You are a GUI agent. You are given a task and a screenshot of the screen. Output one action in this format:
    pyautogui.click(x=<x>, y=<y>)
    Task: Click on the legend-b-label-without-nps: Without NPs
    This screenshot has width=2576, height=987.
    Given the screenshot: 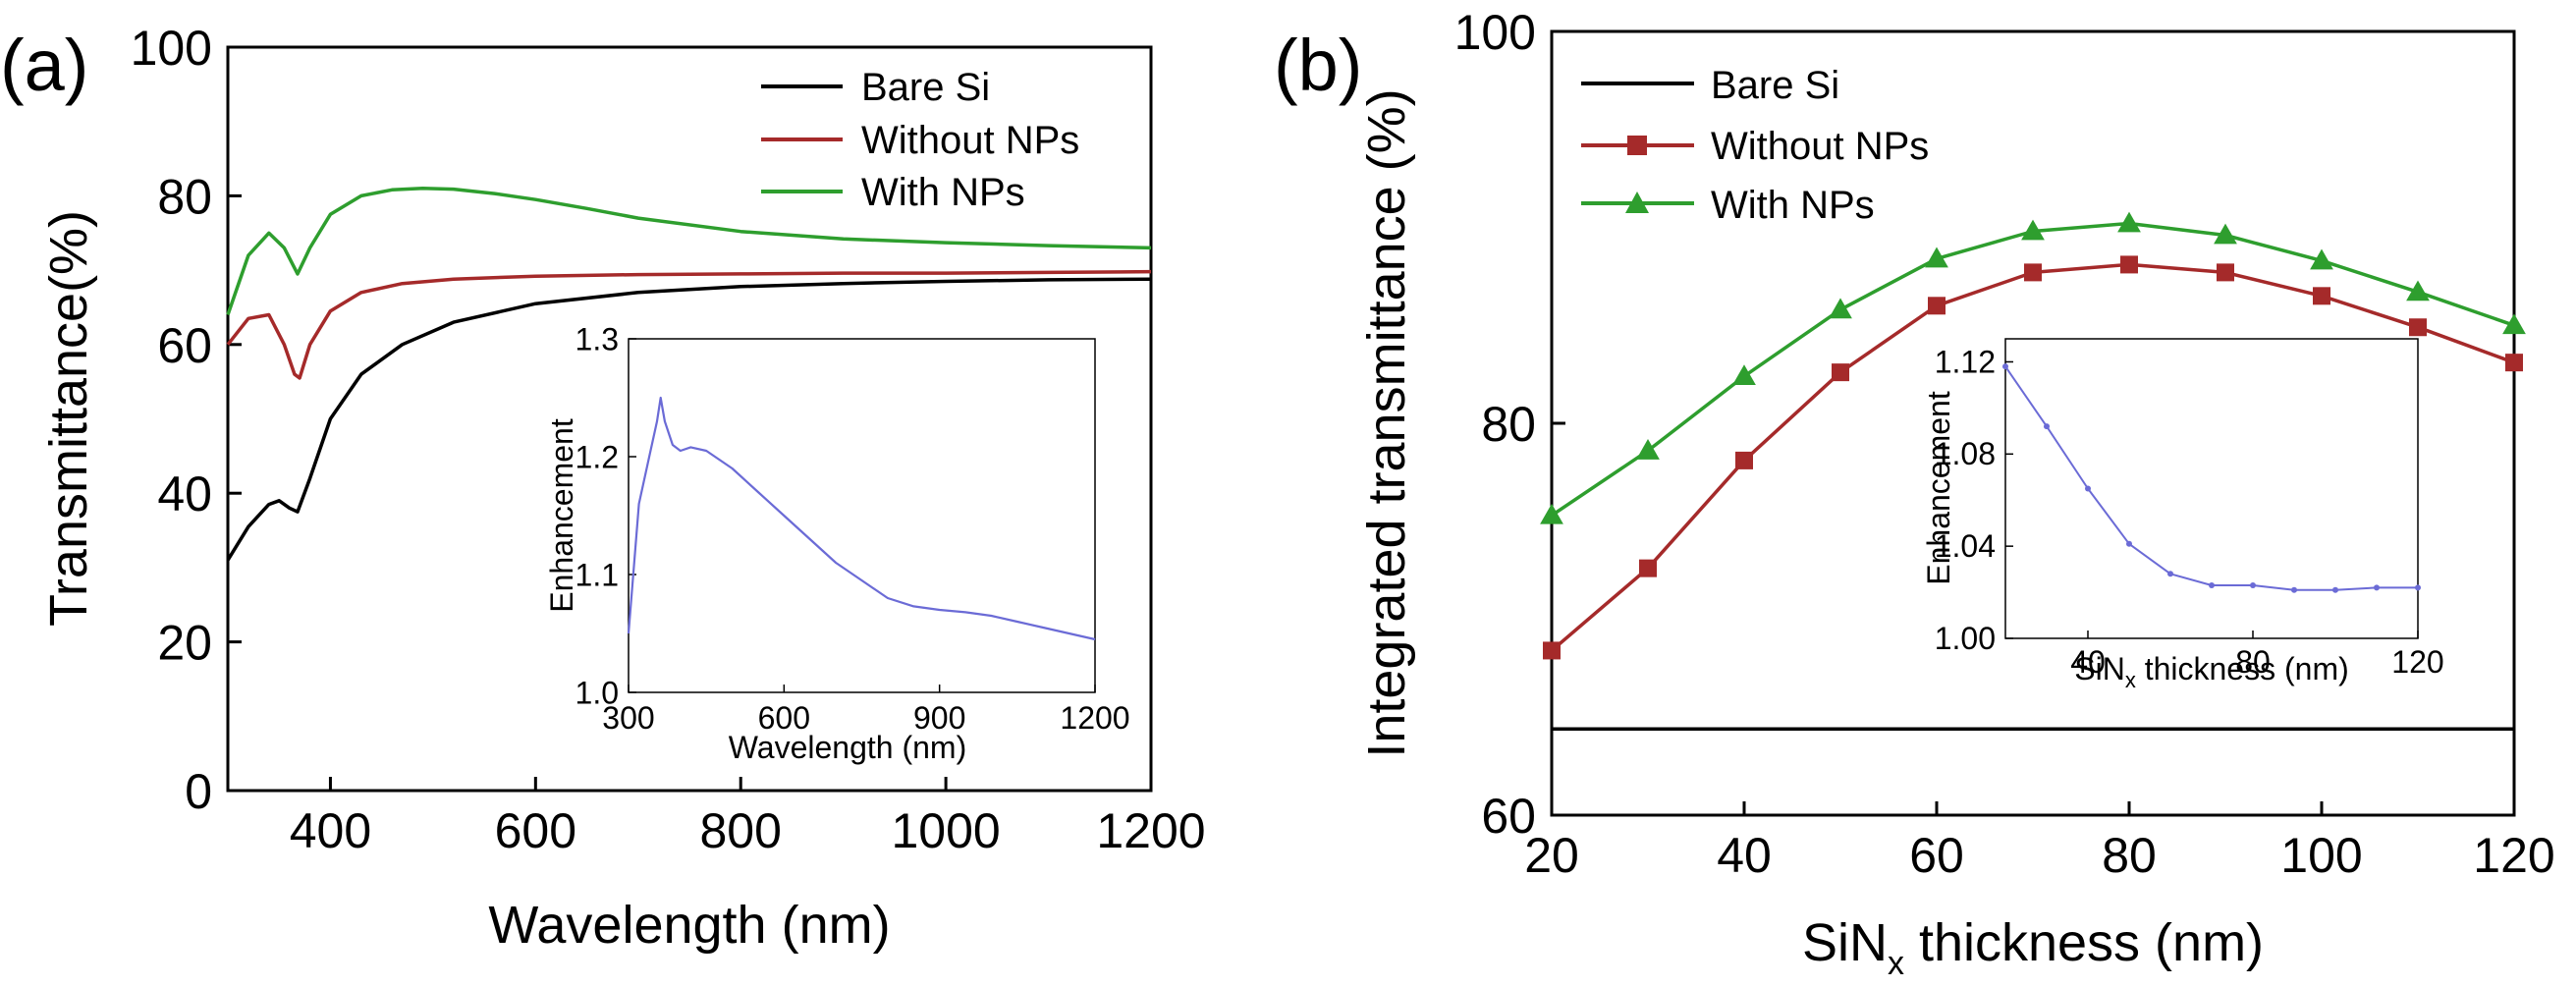 What is the action you would take?
    pyautogui.click(x=1820, y=146)
    